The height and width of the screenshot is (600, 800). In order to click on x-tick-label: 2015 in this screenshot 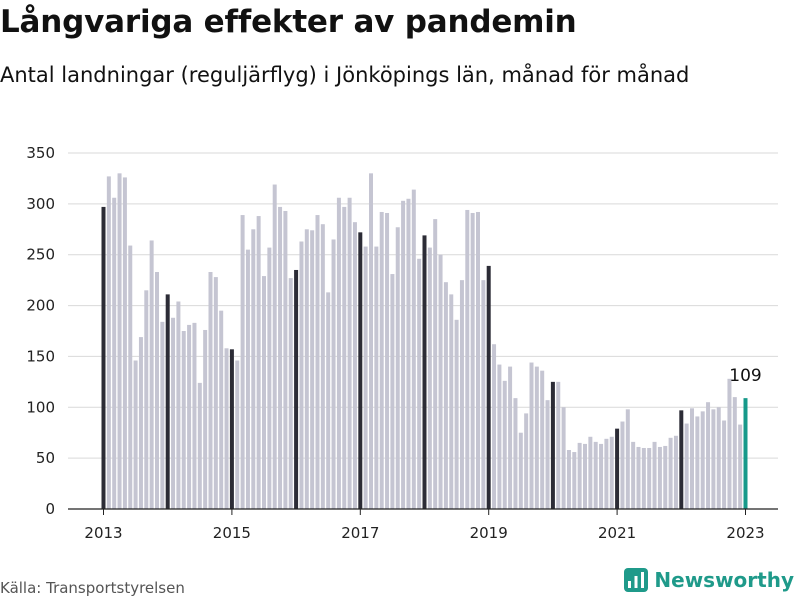, I will do `click(232, 533)`.